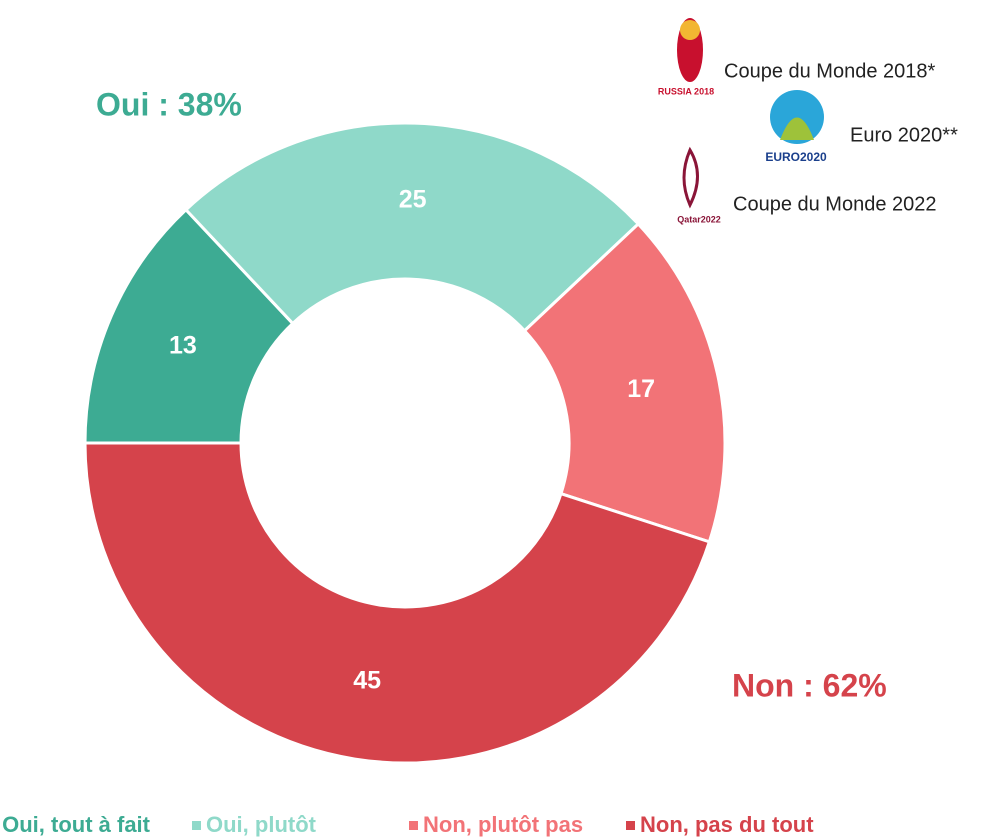 This screenshot has height=838, width=985. What do you see at coordinates (367, 681) in the screenshot?
I see `data-label: 45` at bounding box center [367, 681].